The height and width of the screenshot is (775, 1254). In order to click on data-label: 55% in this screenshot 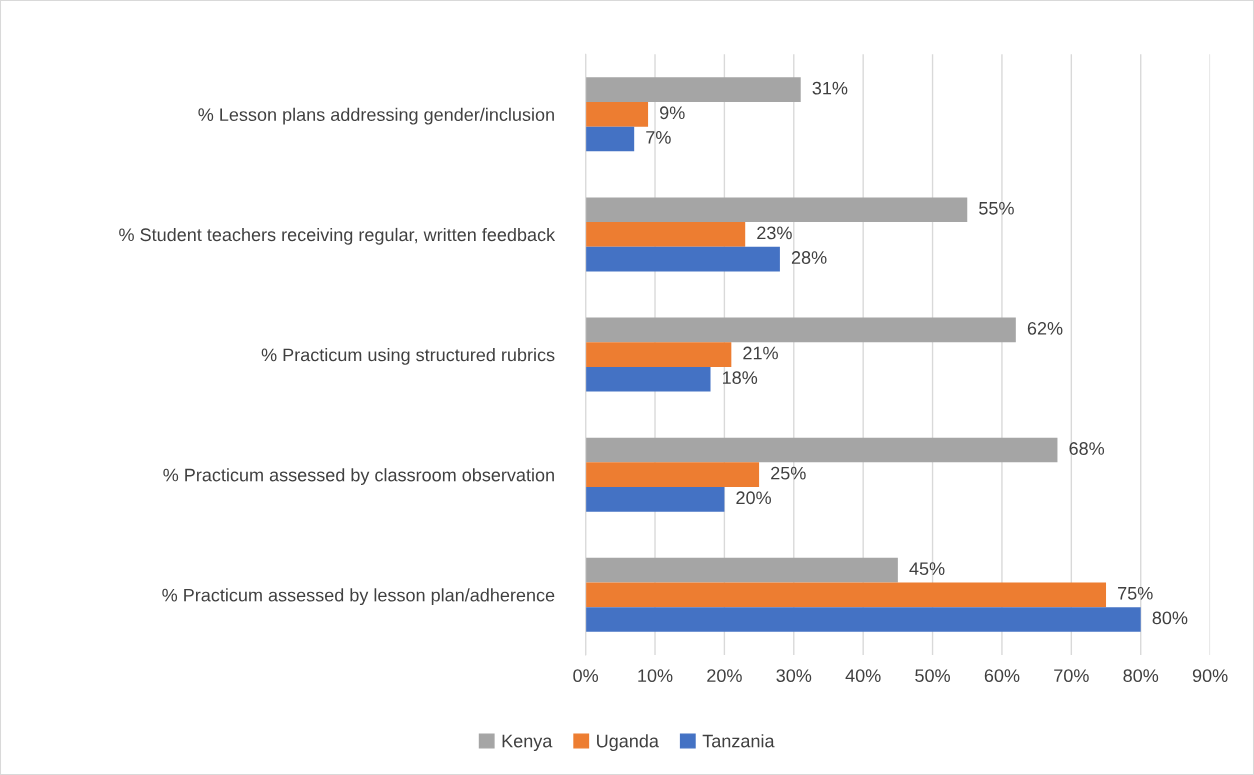, I will do `click(996, 208)`.